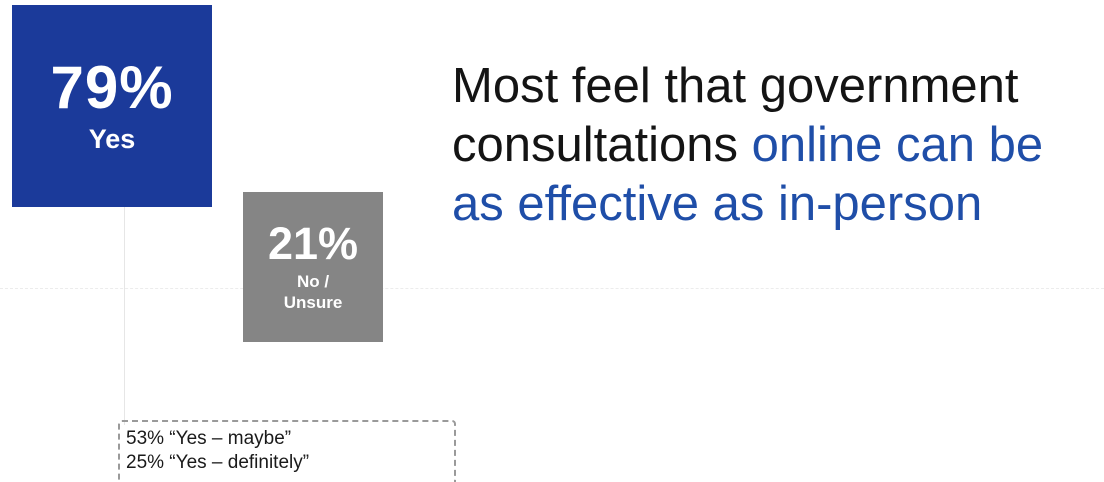 The height and width of the screenshot is (482, 1104). I want to click on breakdown-line-definitely: 25% “Yes – definitely”, so click(218, 462).